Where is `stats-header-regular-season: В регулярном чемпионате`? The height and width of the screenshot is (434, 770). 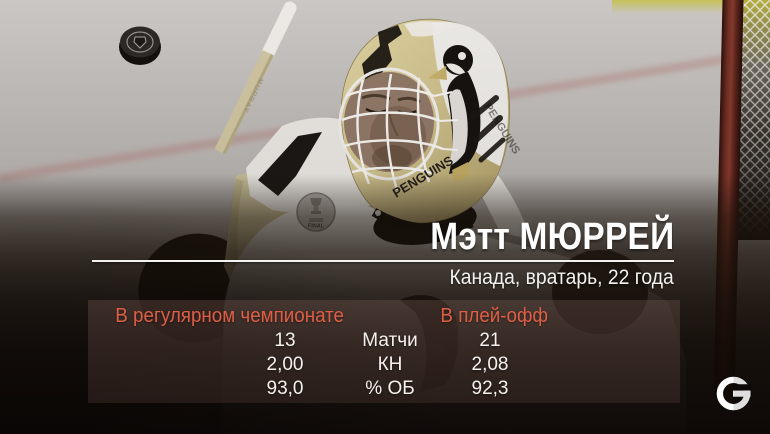 stats-header-regular-season: В регулярном чемпионате is located at coordinates (230, 316).